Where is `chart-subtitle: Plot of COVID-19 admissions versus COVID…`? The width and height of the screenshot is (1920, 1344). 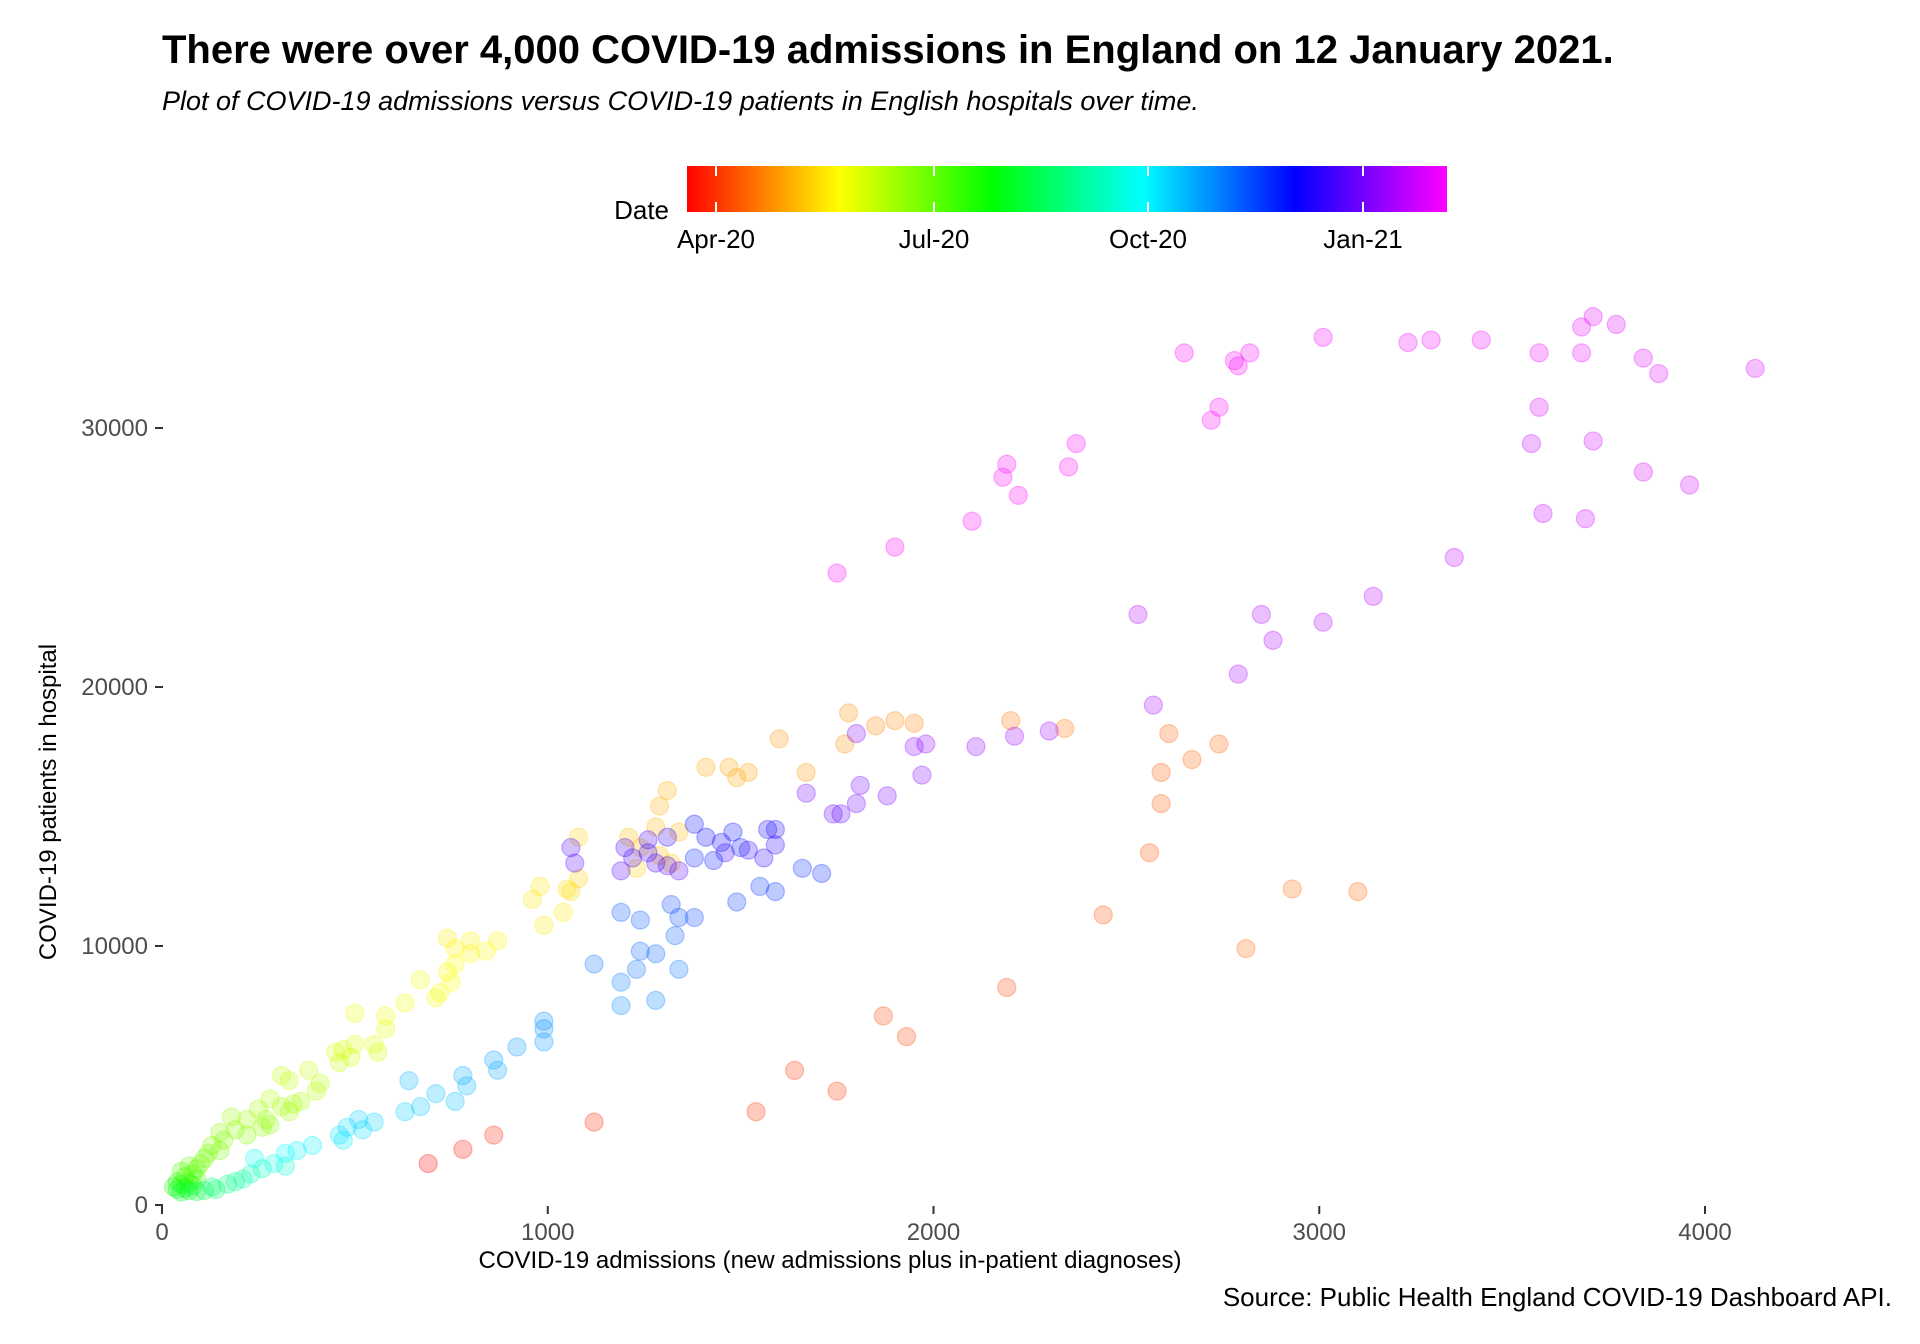
chart-subtitle: Plot of COVID-19 admissions versus COVID… is located at coordinates (680, 101).